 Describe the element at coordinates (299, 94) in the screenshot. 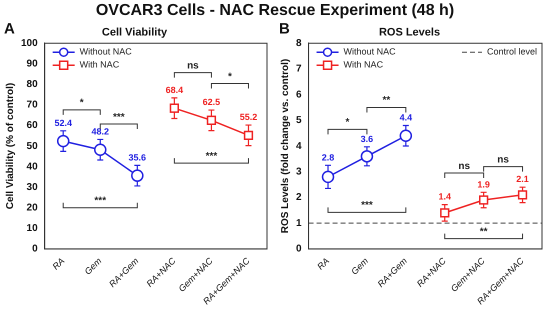

I see `y-tick-label: 6` at that location.